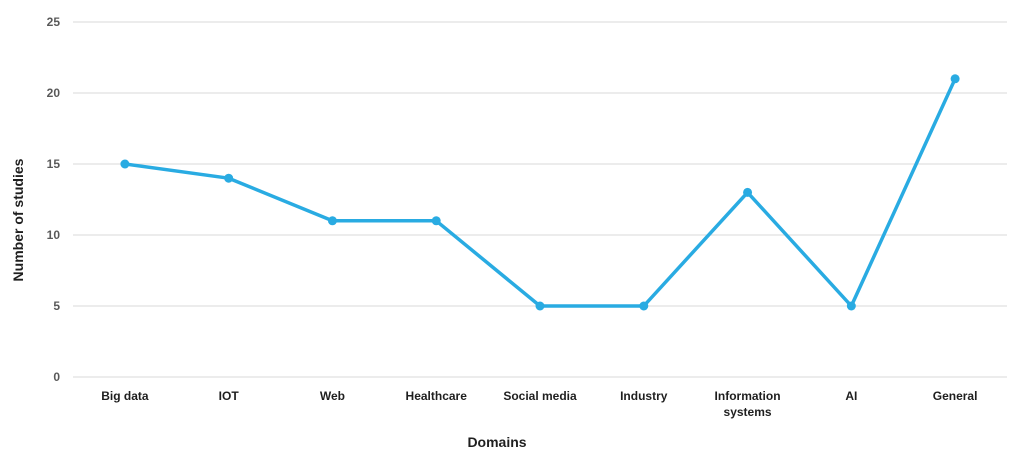  Describe the element at coordinates (955, 396) in the screenshot. I see `x-tick-label-general: General` at that location.